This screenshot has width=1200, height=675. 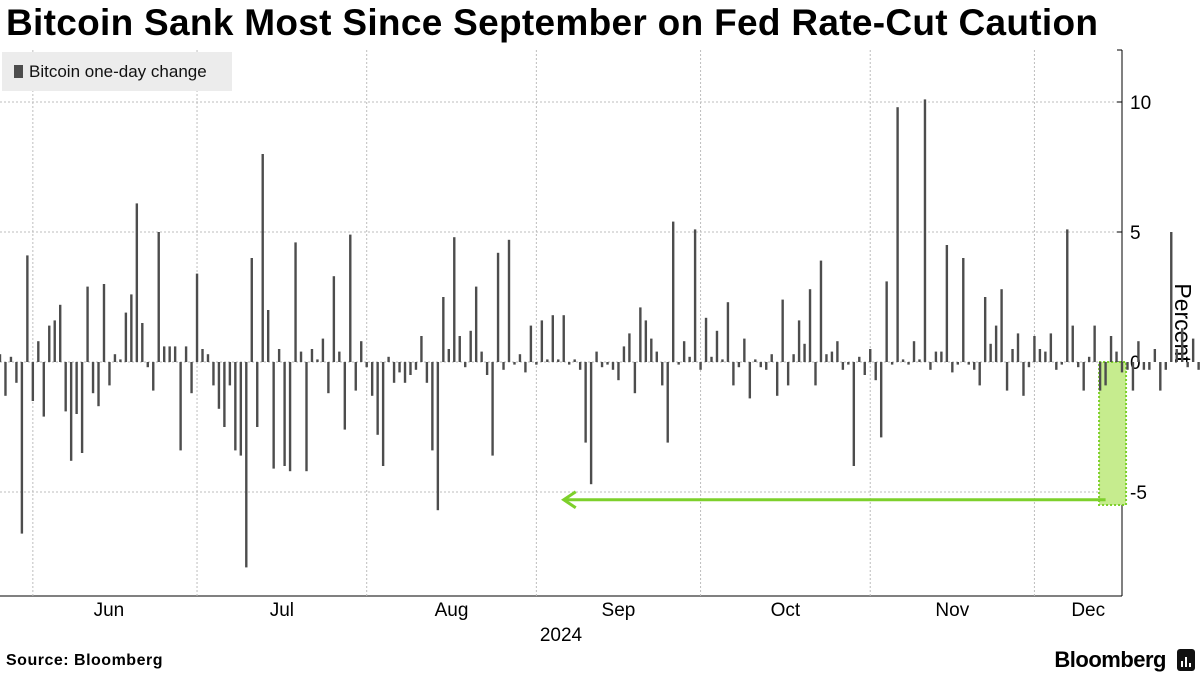 I want to click on y-tick-label: 0, so click(x=1135, y=363).